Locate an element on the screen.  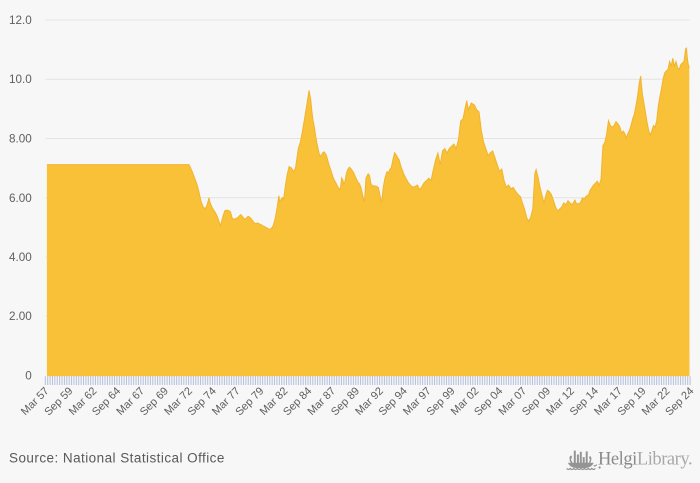
svg-text: 10.0 is located at coordinates (20, 79).